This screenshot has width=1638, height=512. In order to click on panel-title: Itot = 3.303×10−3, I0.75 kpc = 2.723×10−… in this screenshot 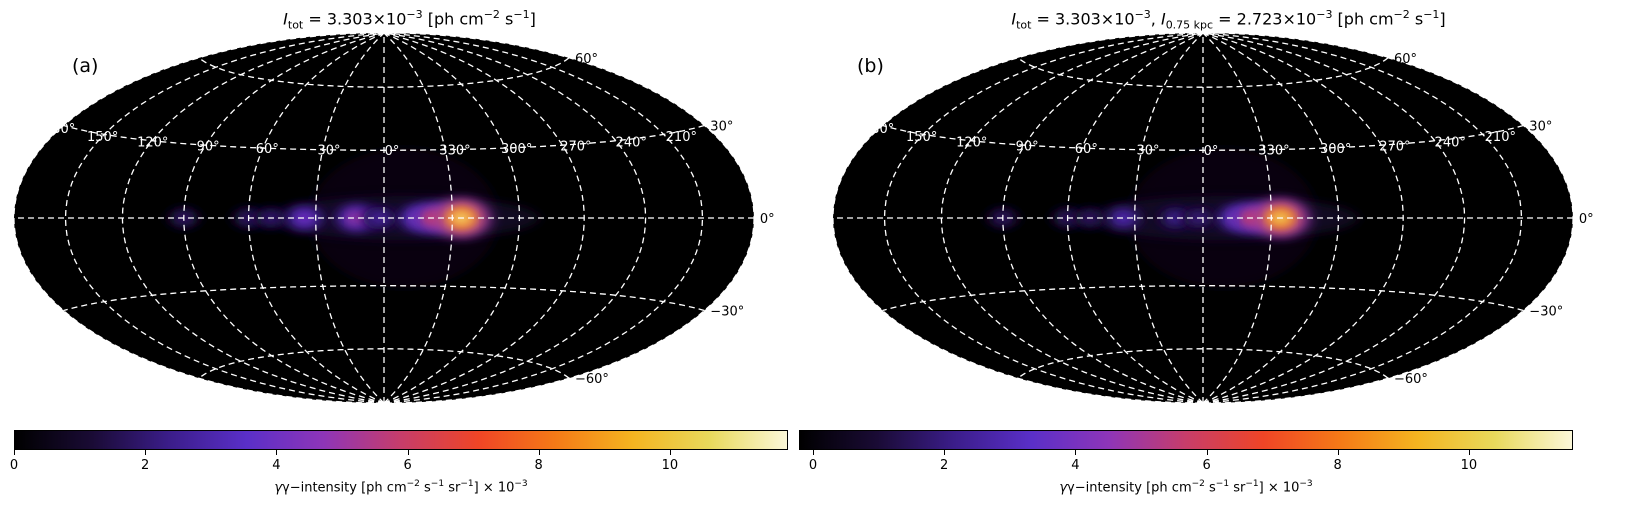, I will do `click(1228, 20)`.